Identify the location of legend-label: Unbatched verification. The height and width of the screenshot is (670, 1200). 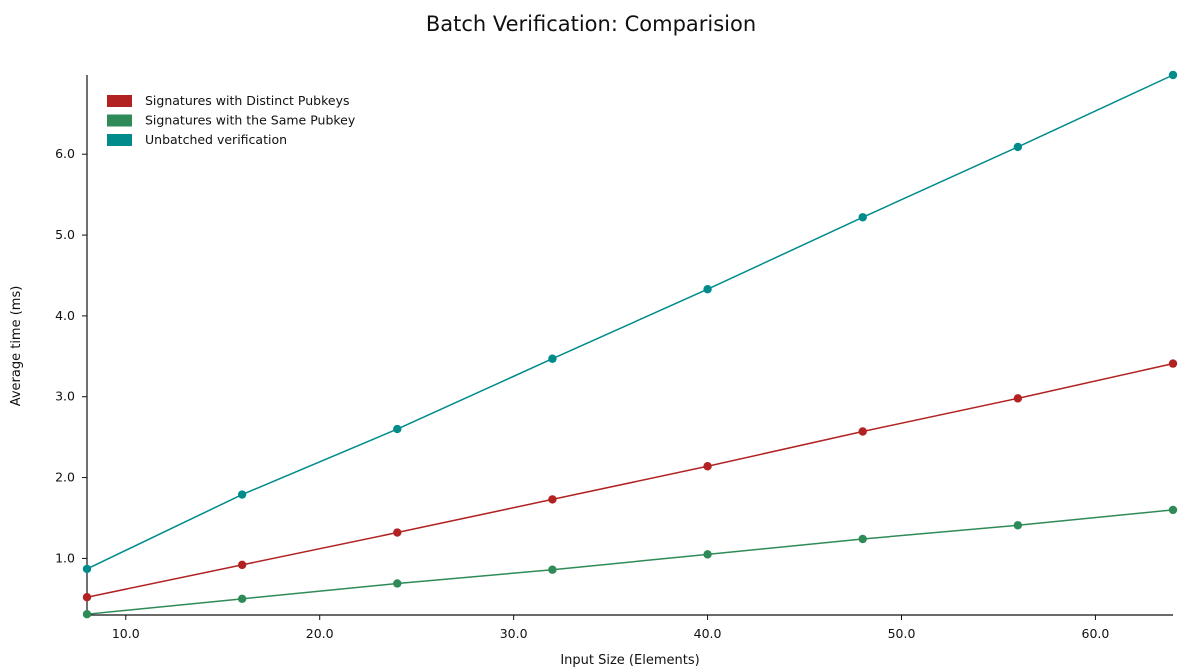
(216, 139).